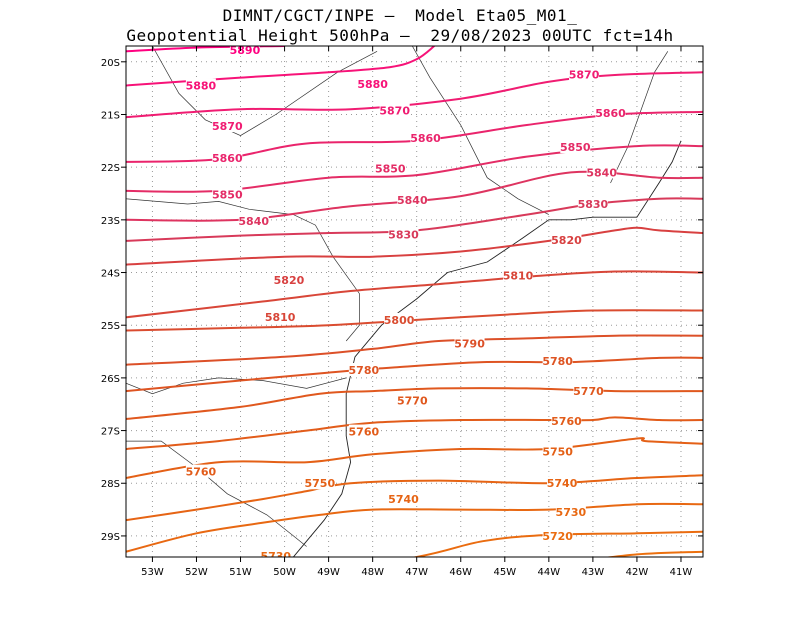  I want to click on y-tick-label: 24S, so click(110, 274).